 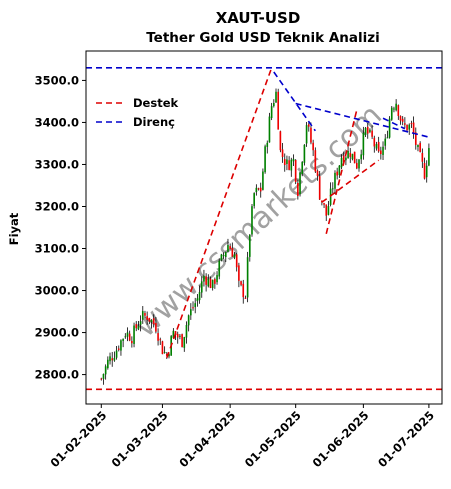 What do you see at coordinates (406, 439) in the screenshot?
I see `x-tick-label: 01-07-2025` at bounding box center [406, 439].